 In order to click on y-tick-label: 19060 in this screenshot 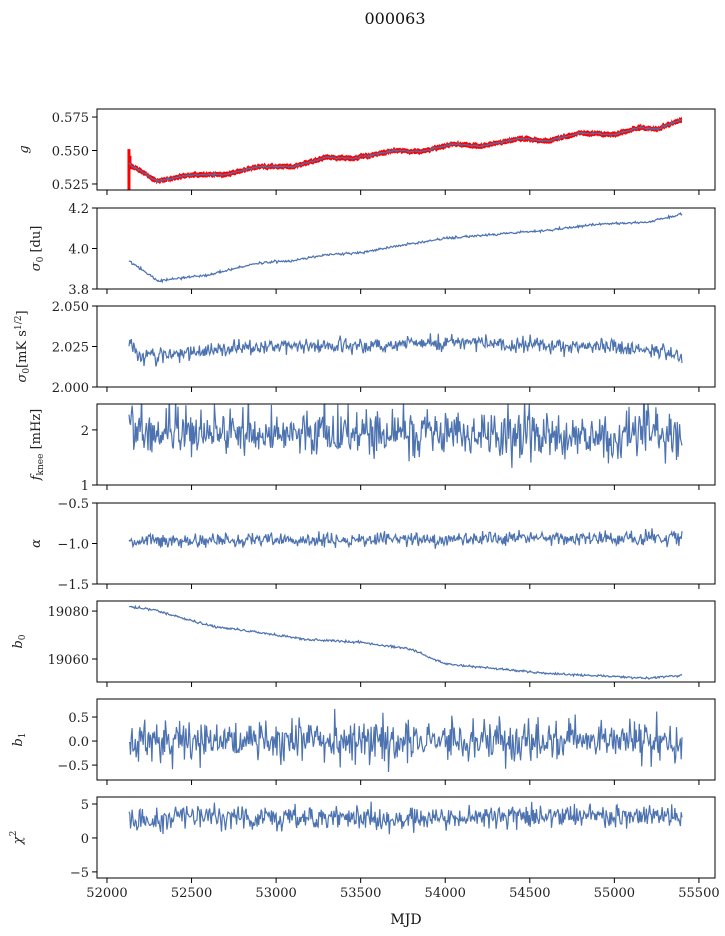, I will do `click(68, 660)`.